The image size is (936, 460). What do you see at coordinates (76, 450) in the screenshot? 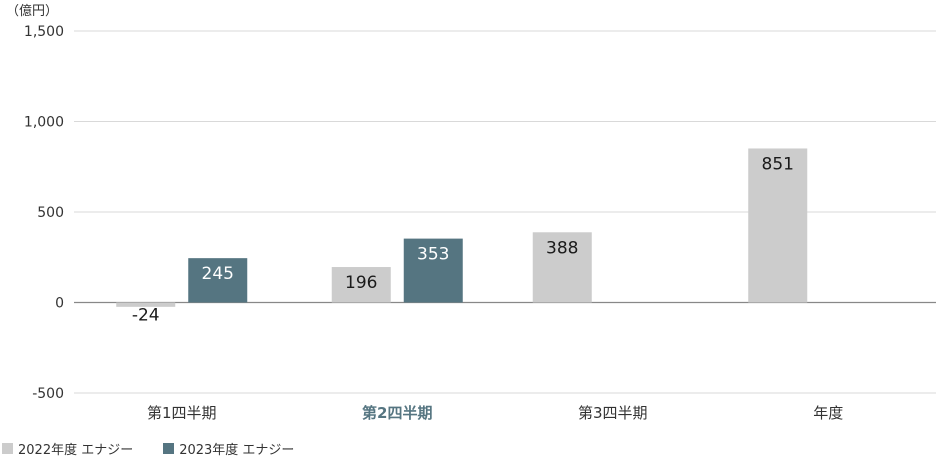
I see `legend-label-2022: 2022年度 エナジー` at bounding box center [76, 450].